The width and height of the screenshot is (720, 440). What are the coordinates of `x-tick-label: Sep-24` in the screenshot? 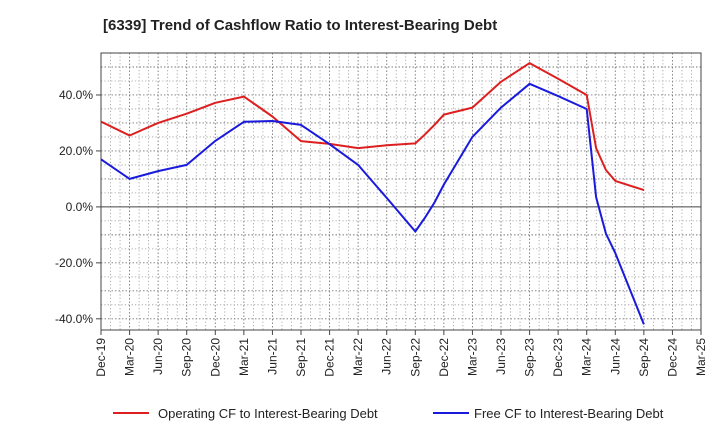 It's located at (644, 357).